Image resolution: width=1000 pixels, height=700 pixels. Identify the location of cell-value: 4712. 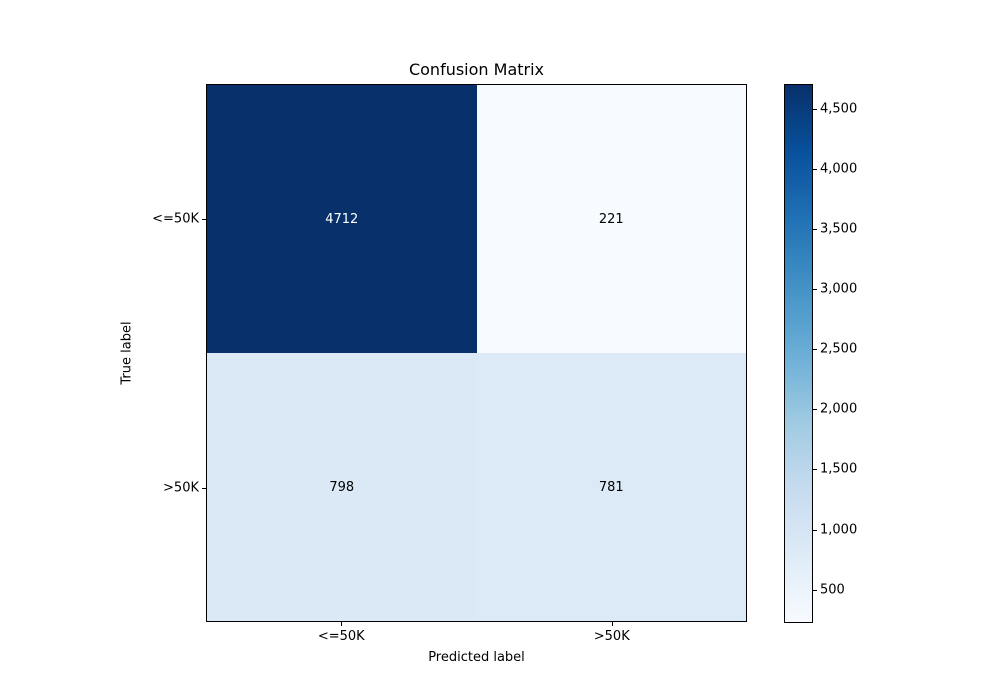
(342, 219).